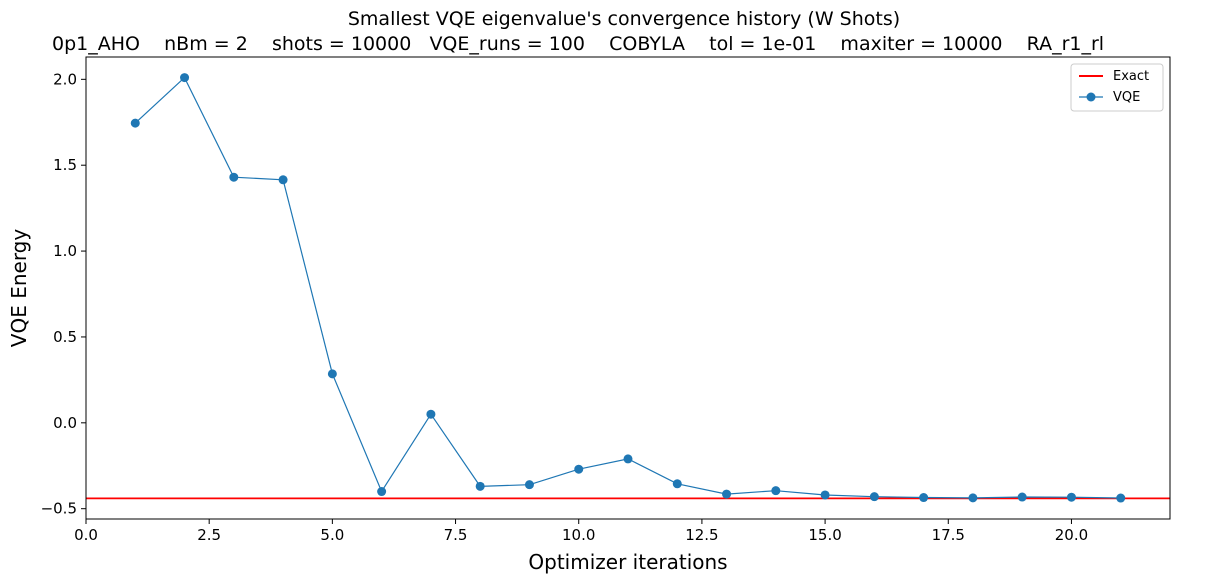  What do you see at coordinates (86, 535) in the screenshot?
I see `x-tick-label: 0.0` at bounding box center [86, 535].